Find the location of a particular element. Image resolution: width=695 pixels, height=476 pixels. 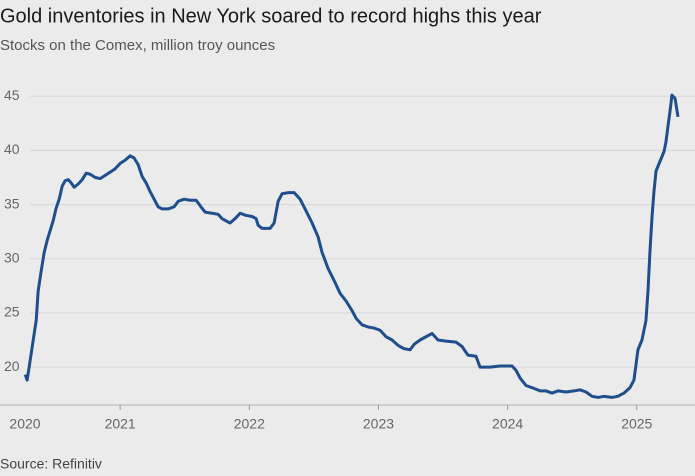

y-tick-label: 45 is located at coordinates (12, 95).